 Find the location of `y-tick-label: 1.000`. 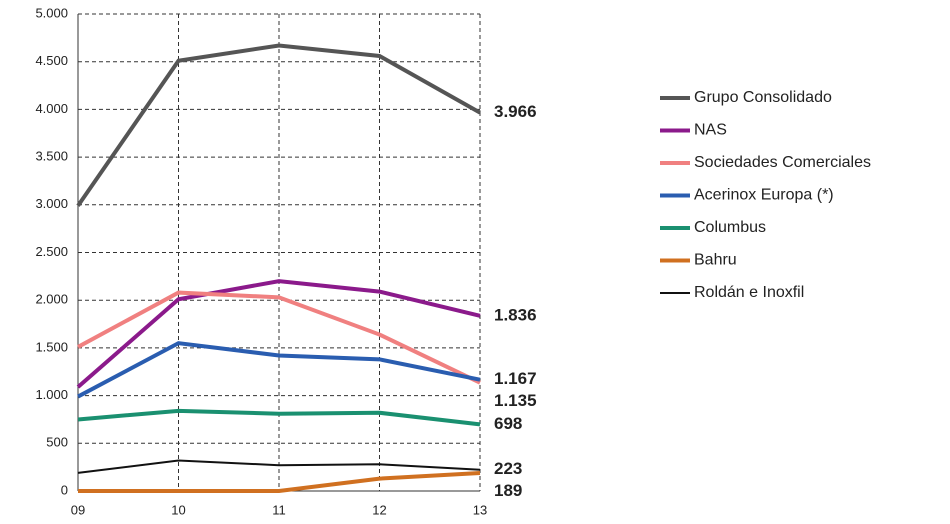

y-tick-label: 1.000 is located at coordinates (51, 394).